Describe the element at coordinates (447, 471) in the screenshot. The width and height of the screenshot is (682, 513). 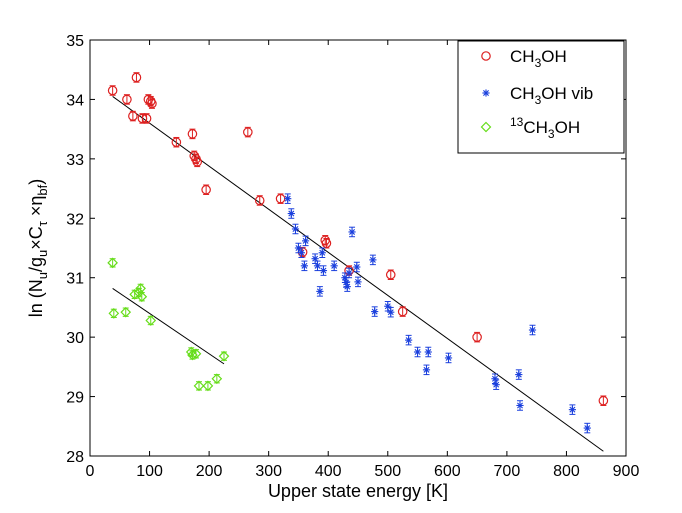
I see `x-tick-label: 600` at that location.